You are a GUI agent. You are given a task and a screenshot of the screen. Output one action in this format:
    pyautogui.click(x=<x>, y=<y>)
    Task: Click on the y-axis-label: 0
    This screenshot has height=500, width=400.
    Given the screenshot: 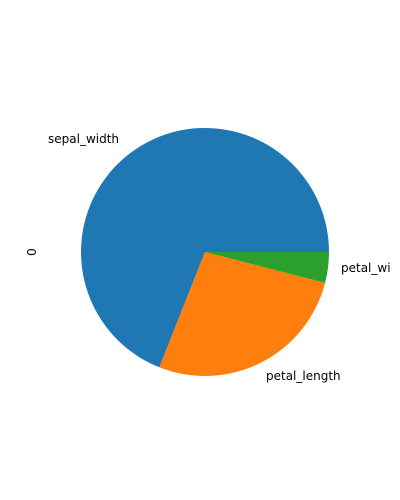 What is the action you would take?
    pyautogui.click(x=32, y=252)
    